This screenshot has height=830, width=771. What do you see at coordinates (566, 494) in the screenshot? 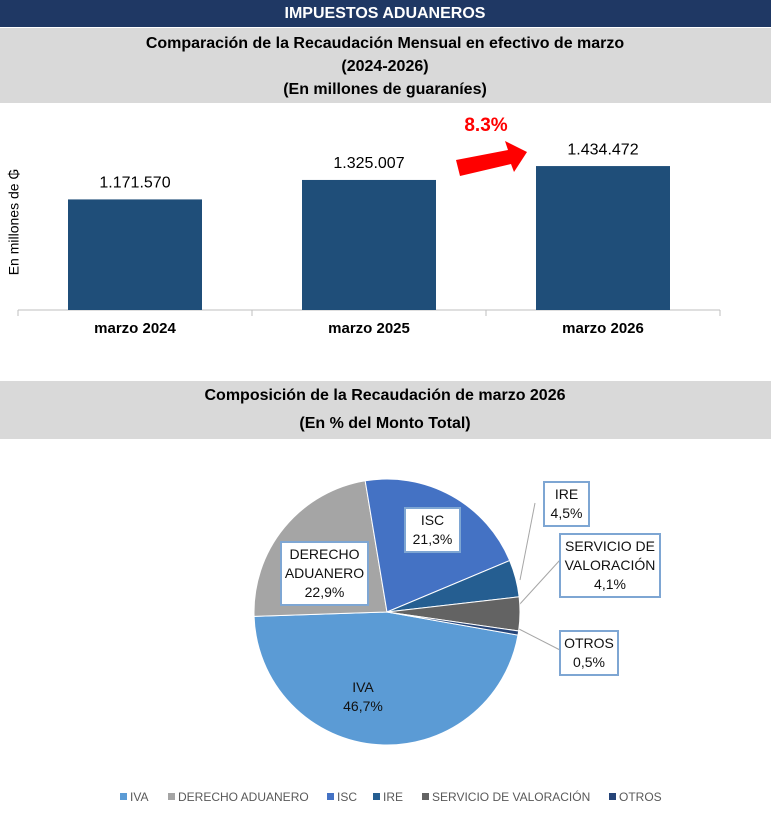
I see `label-category: IRE` at bounding box center [566, 494].